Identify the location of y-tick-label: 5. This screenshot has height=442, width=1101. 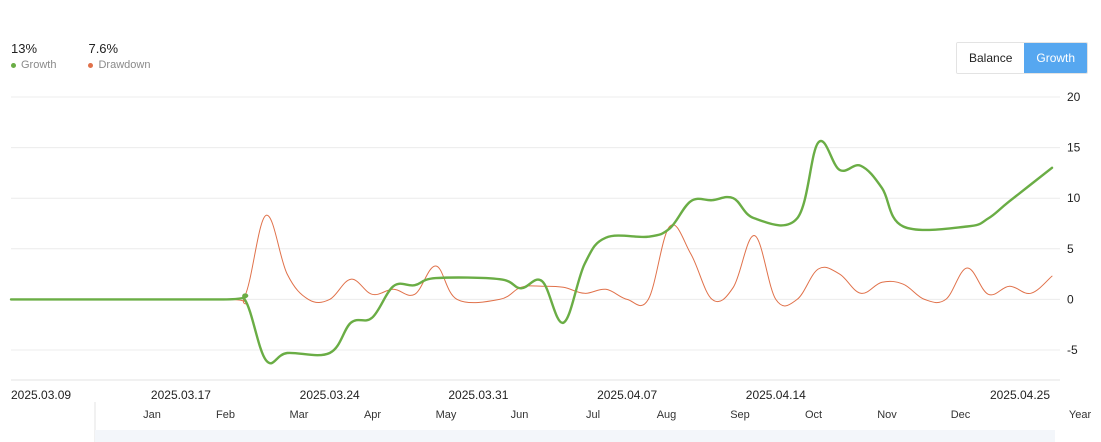
(1070, 249).